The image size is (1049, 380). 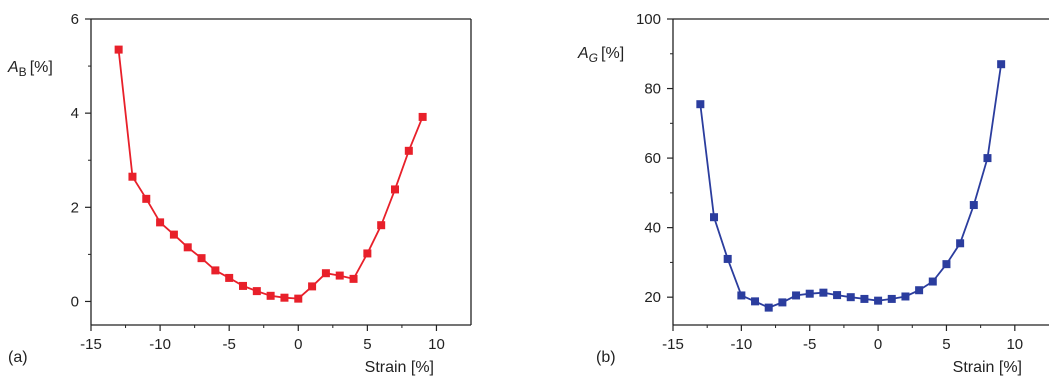 I want to click on y-tick-label: 40, so click(x=652, y=228).